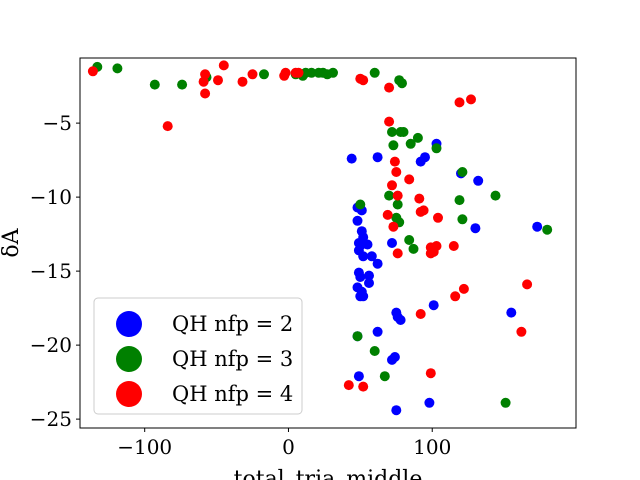 The width and height of the screenshot is (640, 480). What do you see at coordinates (144, 447) in the screenshot?
I see `x-tick-label: −100` at bounding box center [144, 447].